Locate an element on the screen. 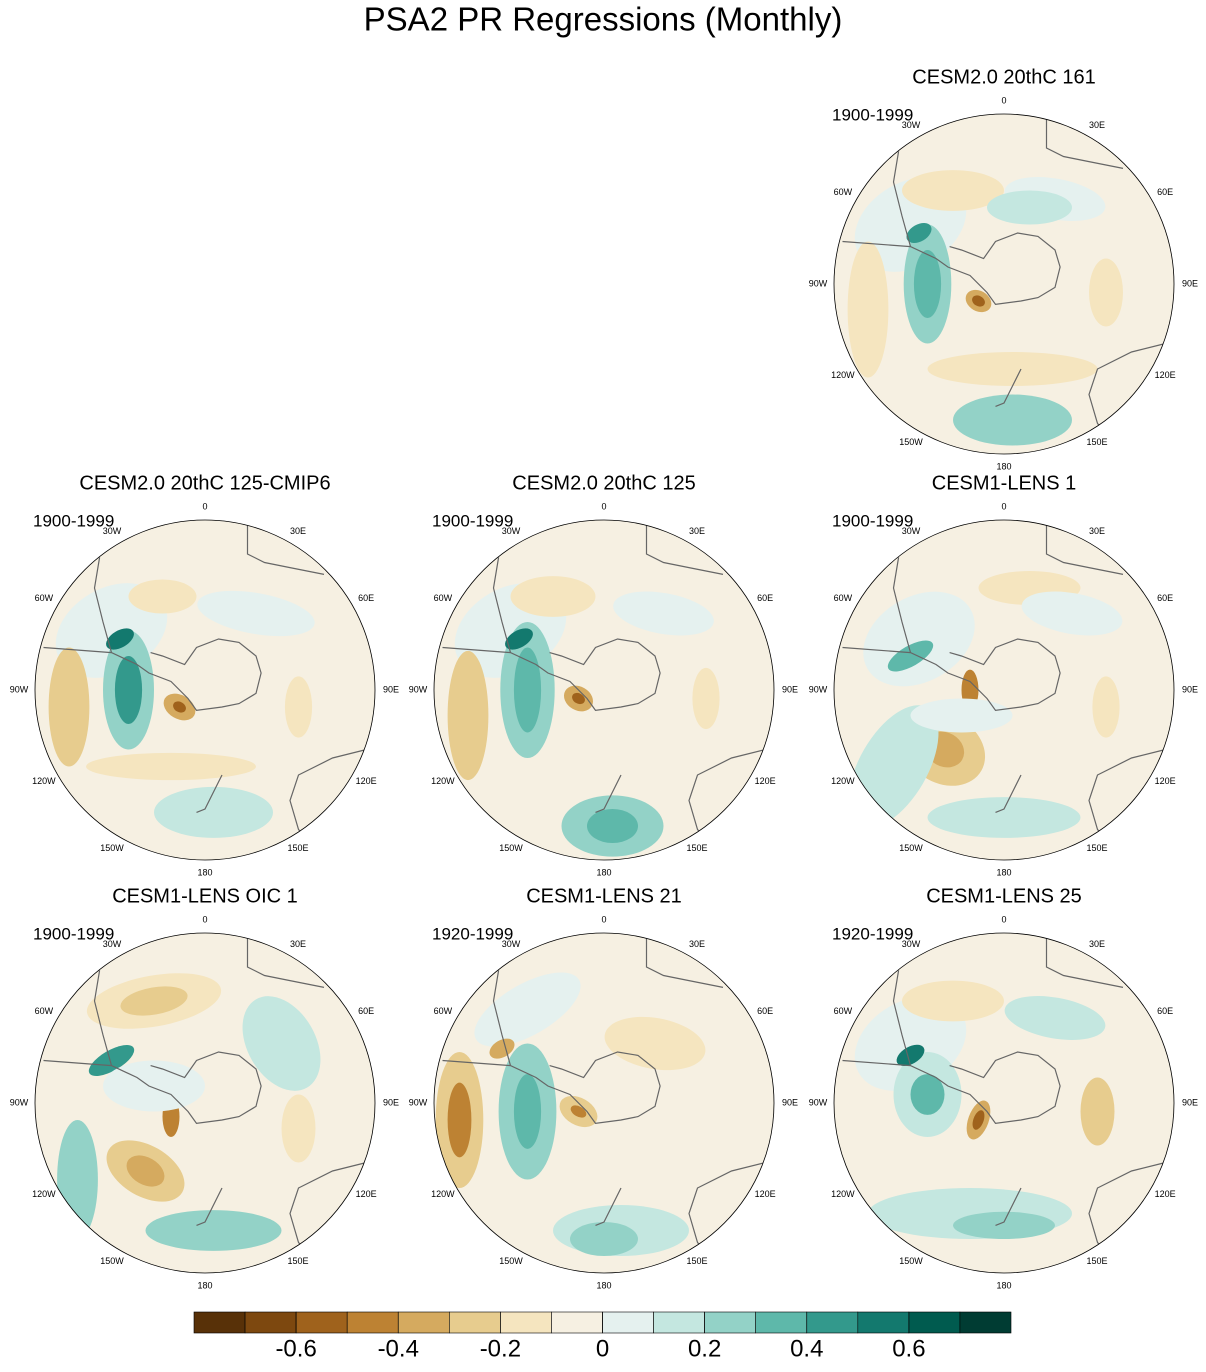 Image resolution: width=1206 pixels, height=1372 pixels. colorbar-label: 0.2 is located at coordinates (704, 1348).